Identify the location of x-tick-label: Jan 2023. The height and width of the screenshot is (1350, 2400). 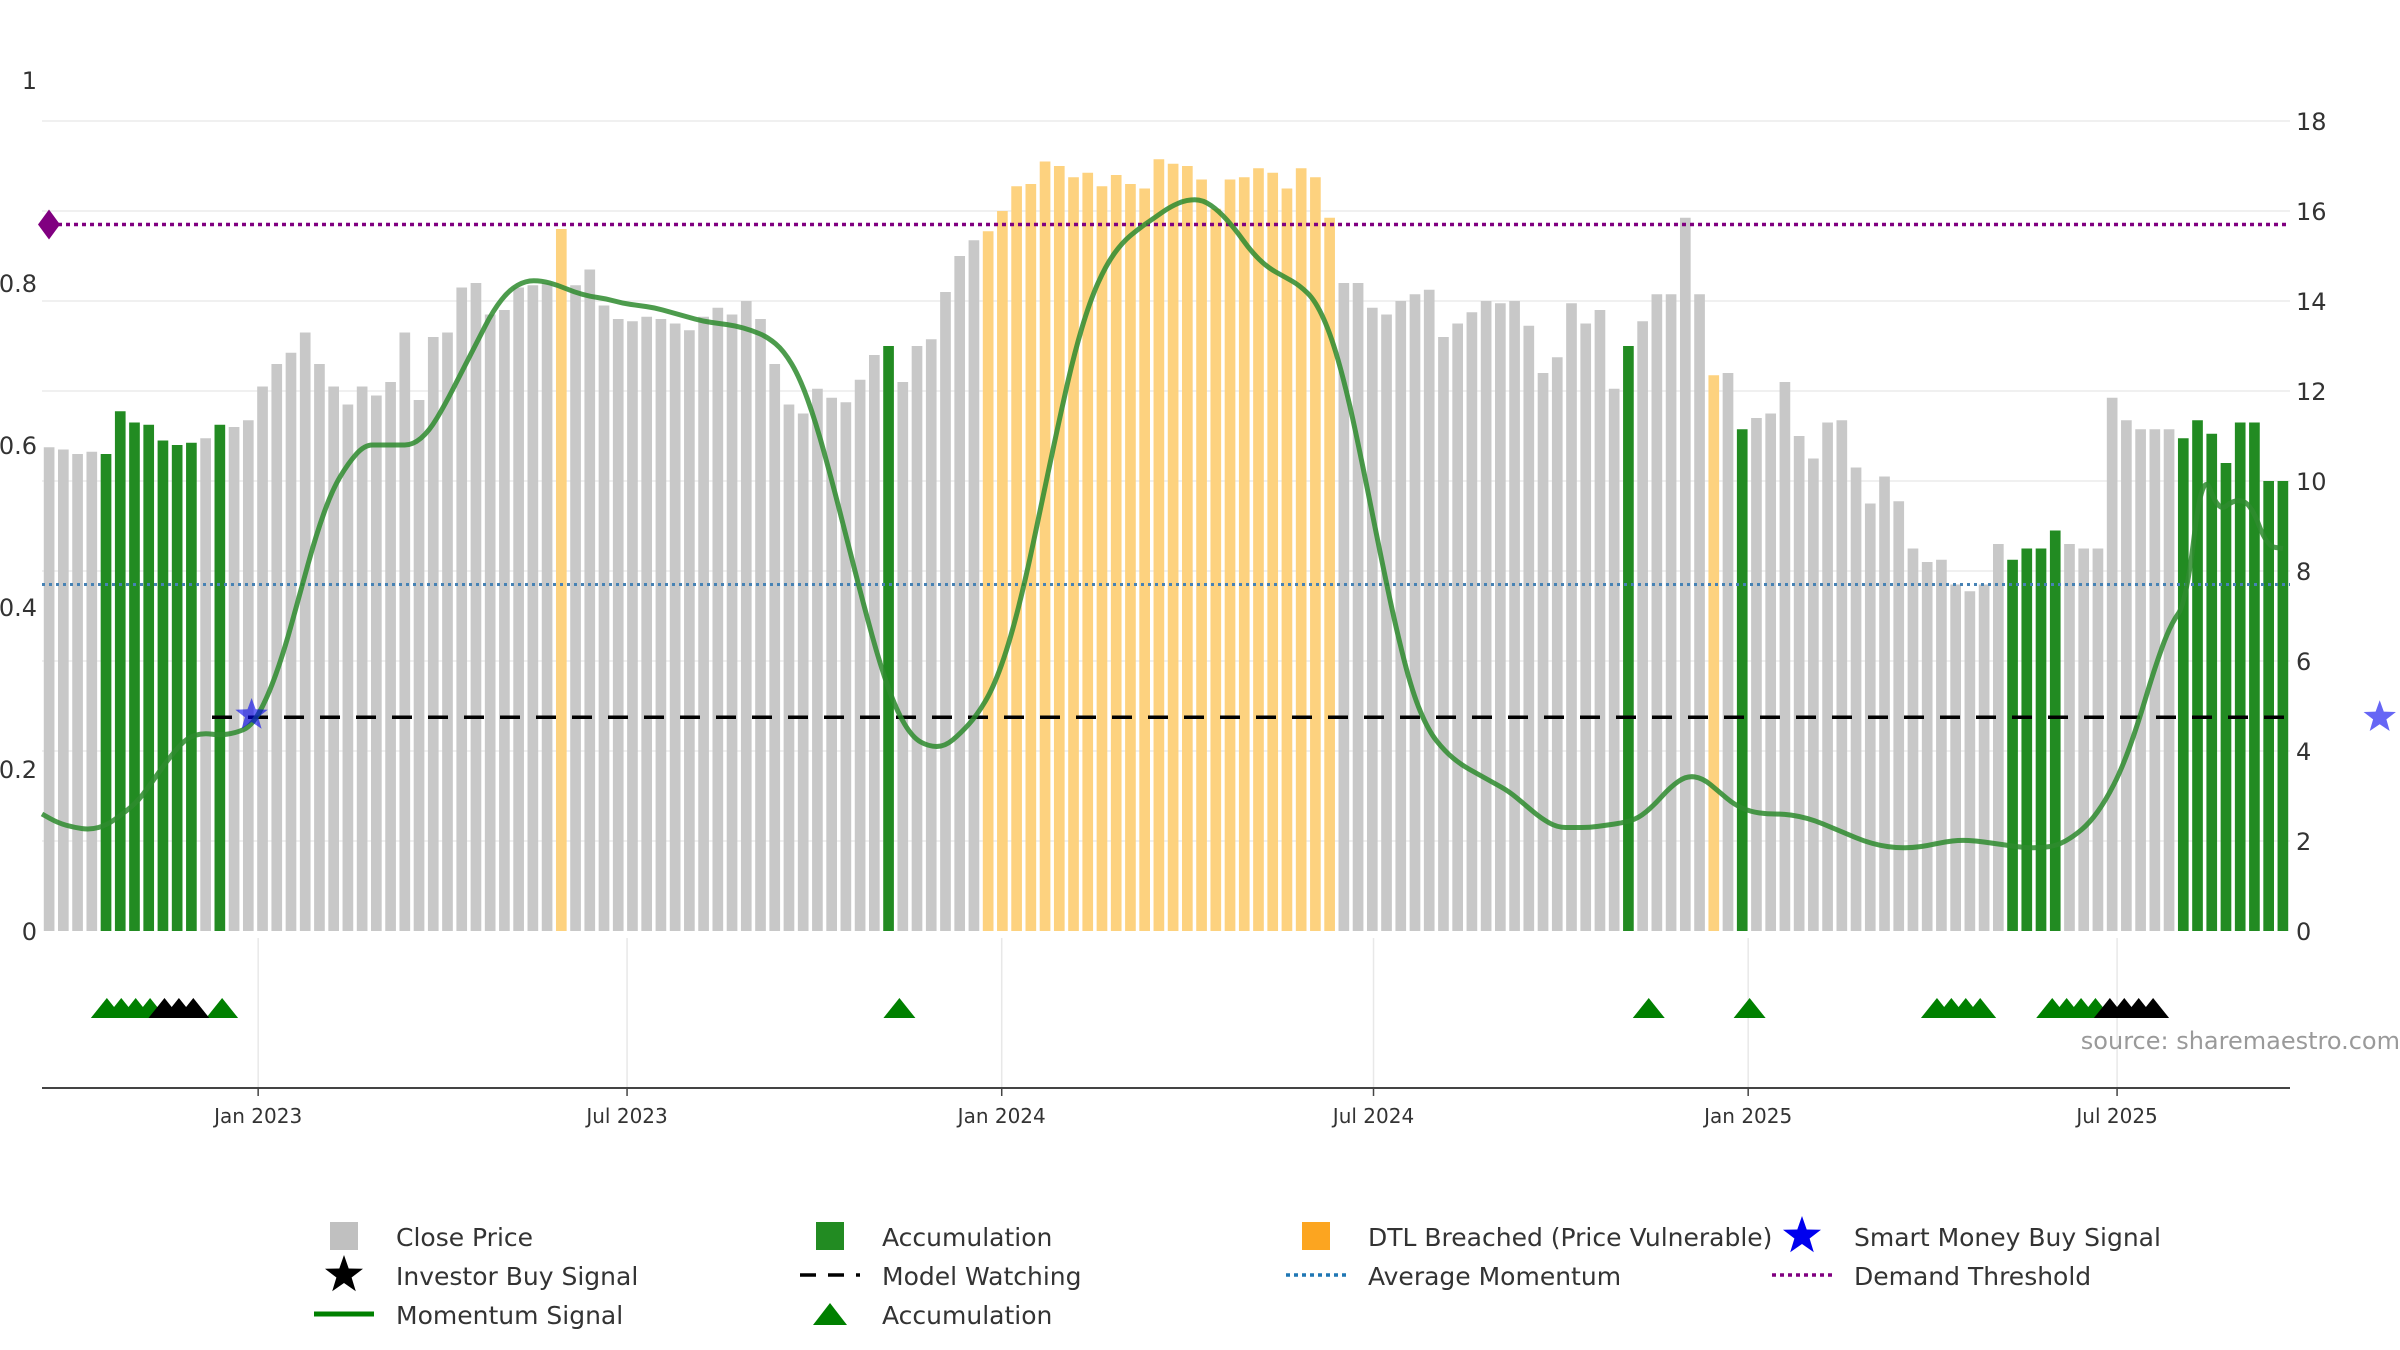
(257, 1116).